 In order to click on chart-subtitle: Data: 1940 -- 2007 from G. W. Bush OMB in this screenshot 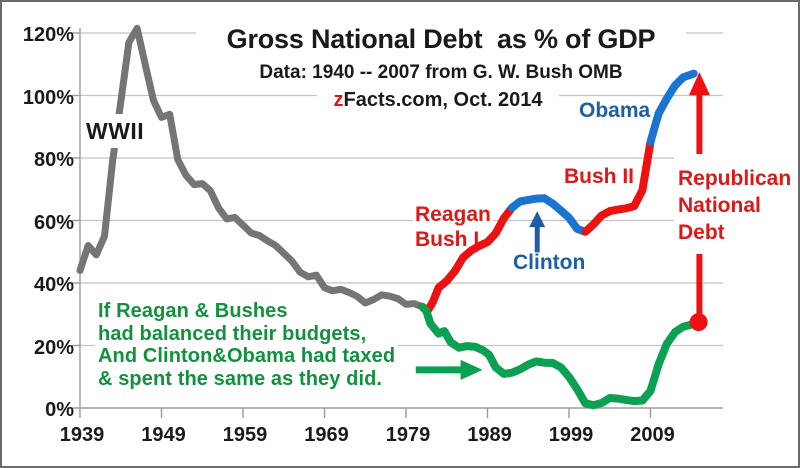, I will do `click(441, 72)`.